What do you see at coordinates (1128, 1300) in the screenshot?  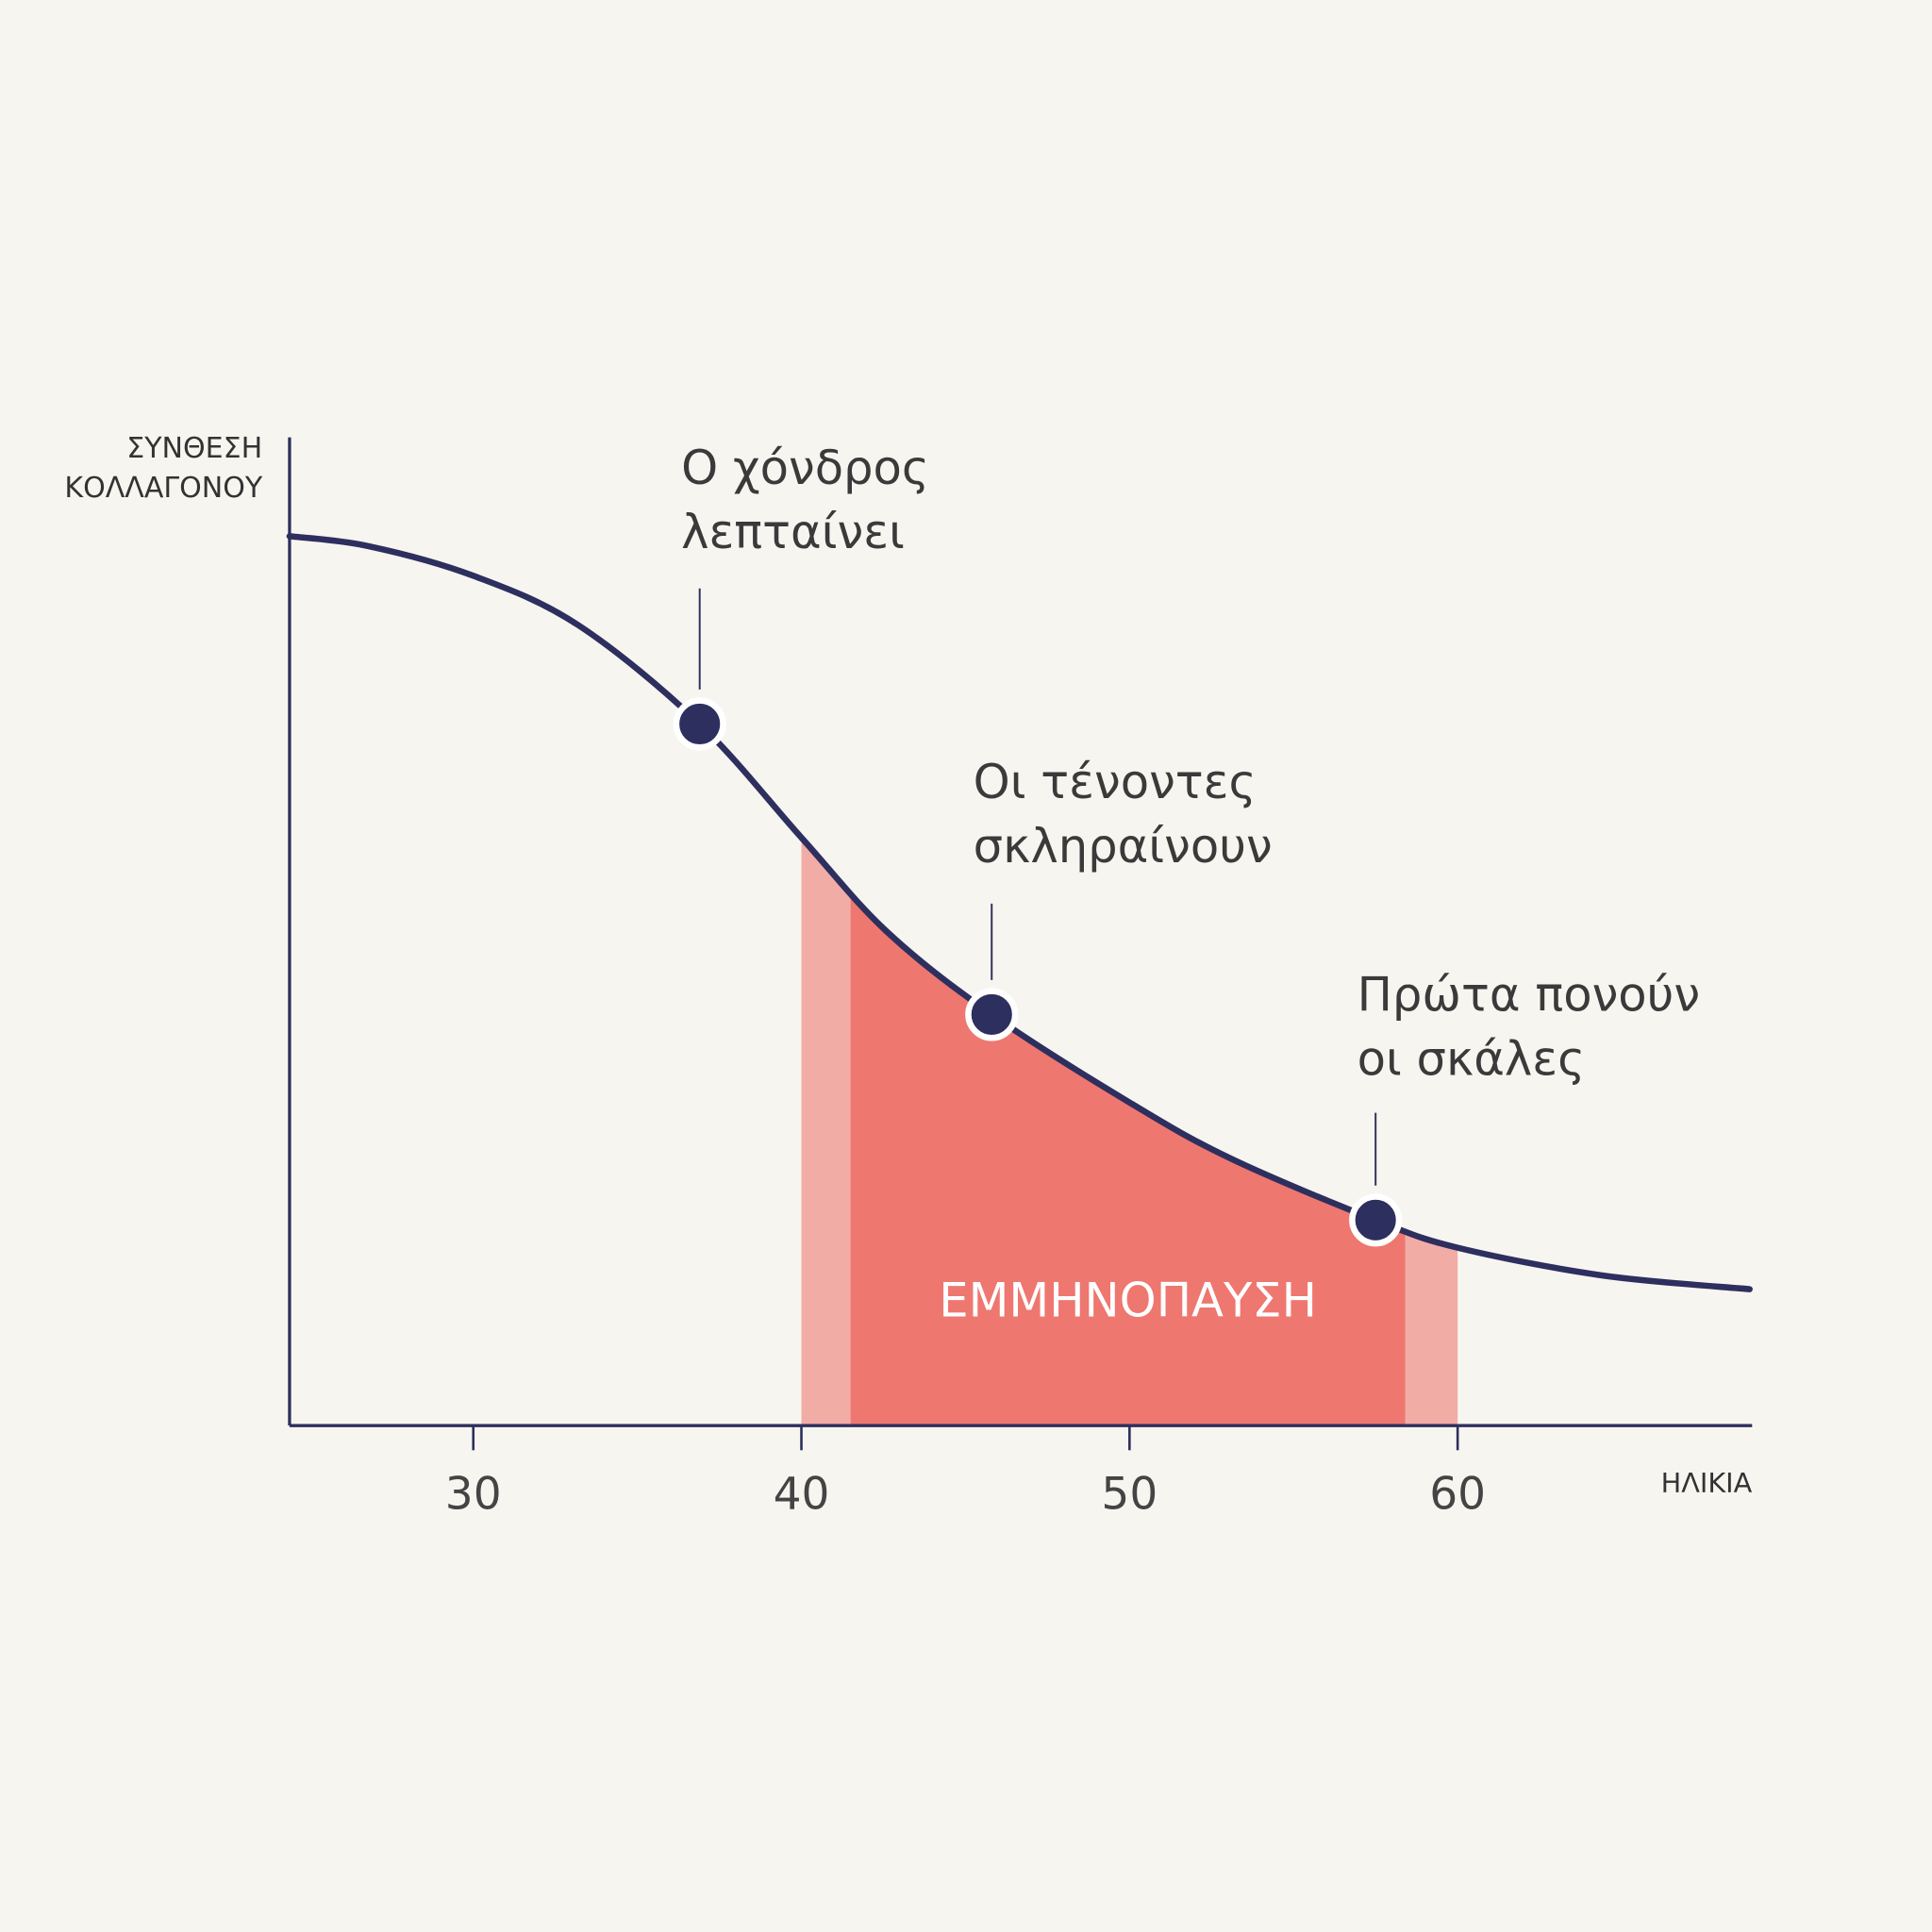 I see `band-label: ΕΜΜΗΝΟΠΑΥΣΗ` at bounding box center [1128, 1300].